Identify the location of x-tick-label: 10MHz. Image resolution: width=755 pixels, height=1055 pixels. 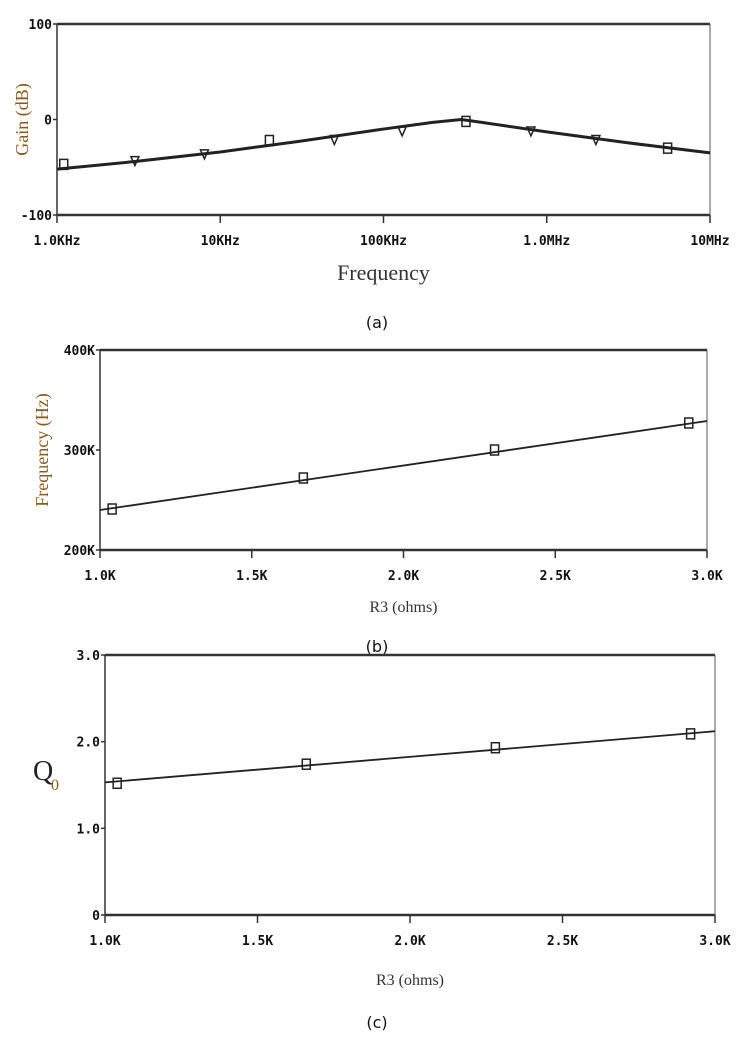
(709, 241).